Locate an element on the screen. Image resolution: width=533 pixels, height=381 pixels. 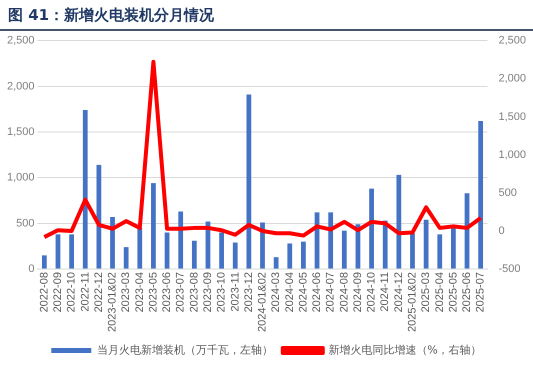
x-tick-label: 2024-08 is located at coordinates (344, 292).